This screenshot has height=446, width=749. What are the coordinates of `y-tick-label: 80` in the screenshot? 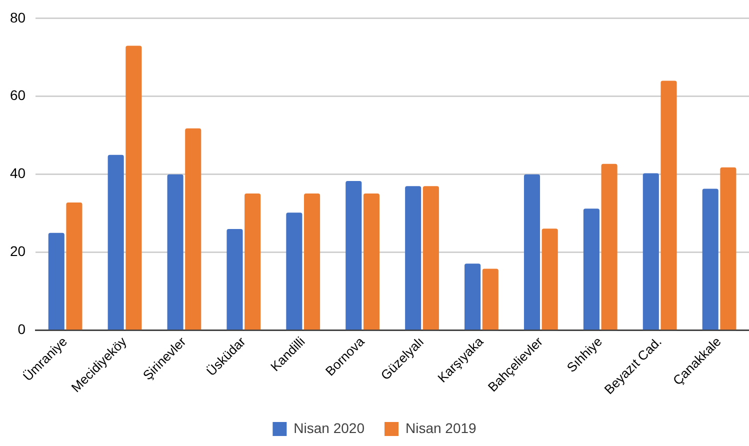 It's located at (18, 17).